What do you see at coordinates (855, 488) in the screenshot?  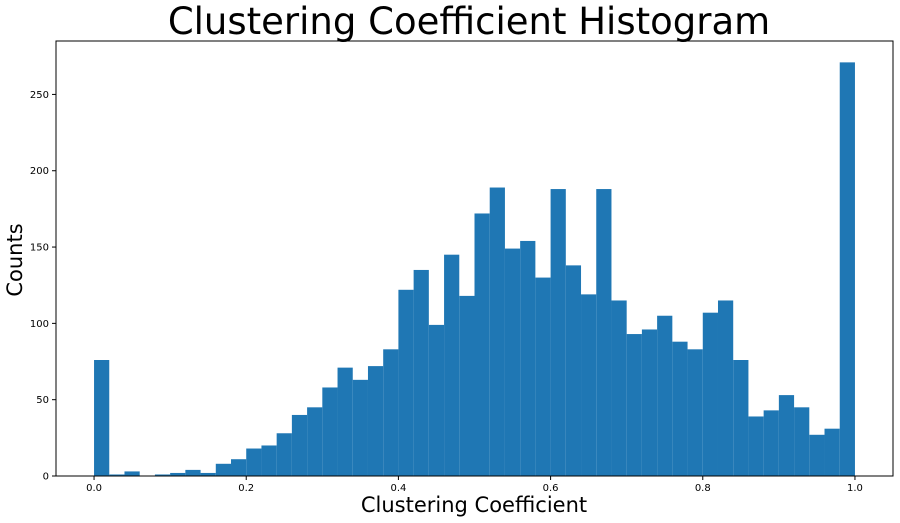 I see `x-tick-label: 1.0` at bounding box center [855, 488].